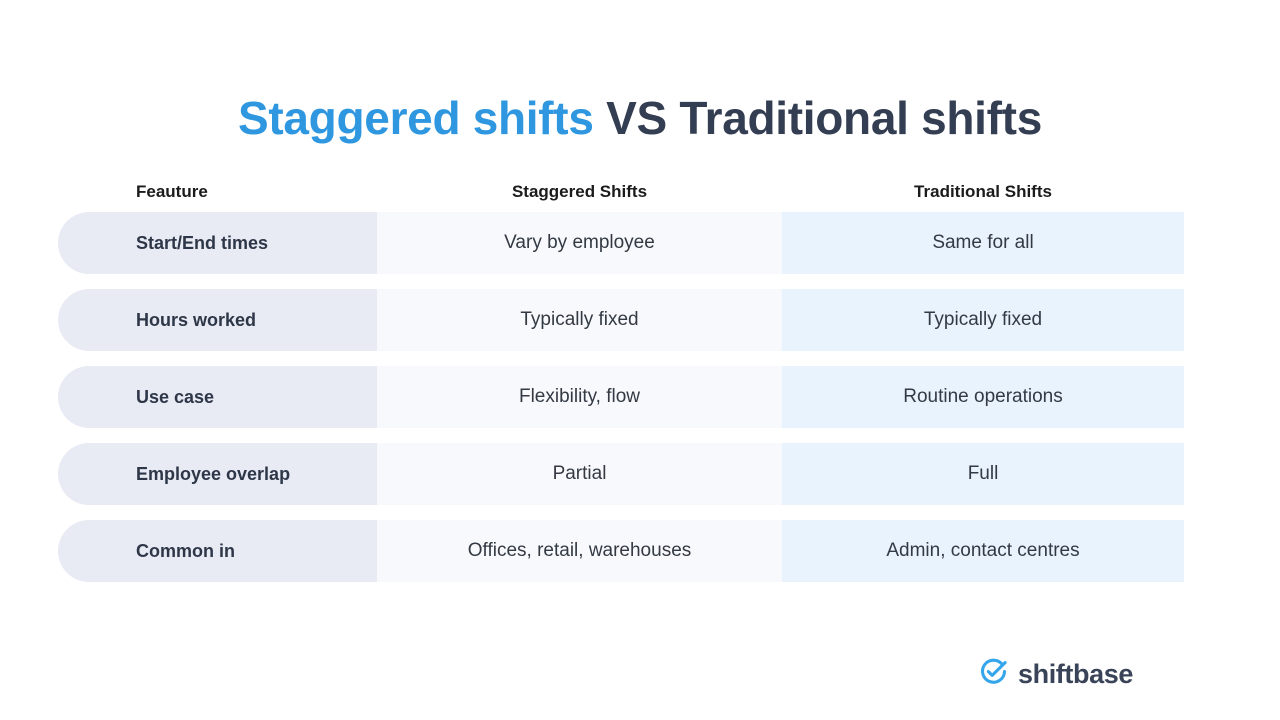  Describe the element at coordinates (217, 243) in the screenshot. I see `row-feature-label: Start/End times` at that location.